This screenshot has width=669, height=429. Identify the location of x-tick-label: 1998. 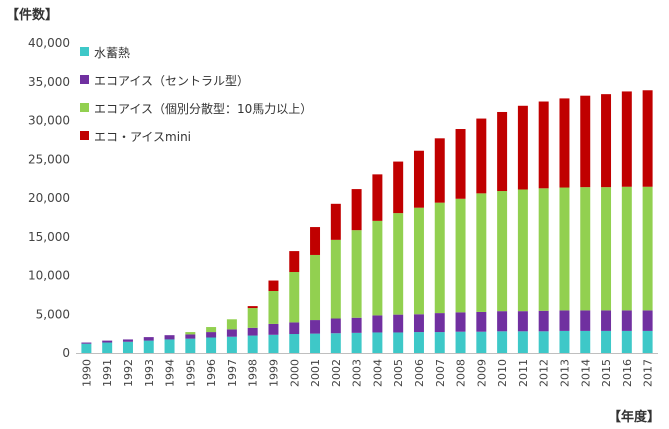
(253, 373).